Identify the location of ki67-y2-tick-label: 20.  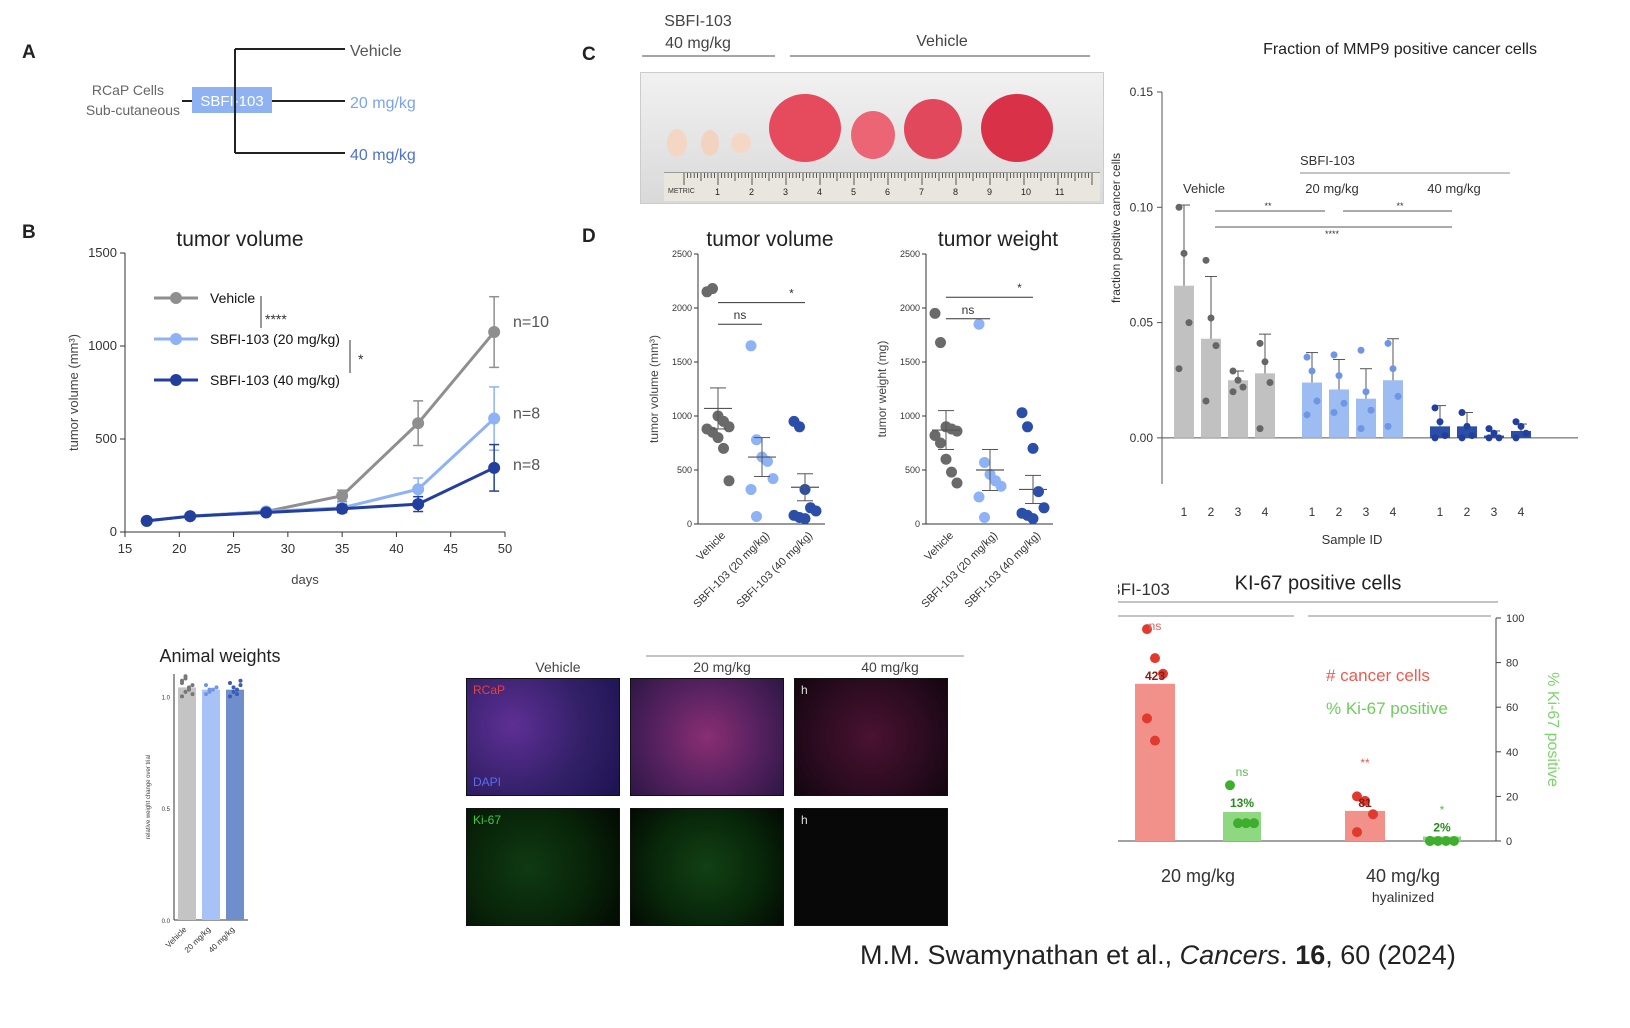
(1512, 797).